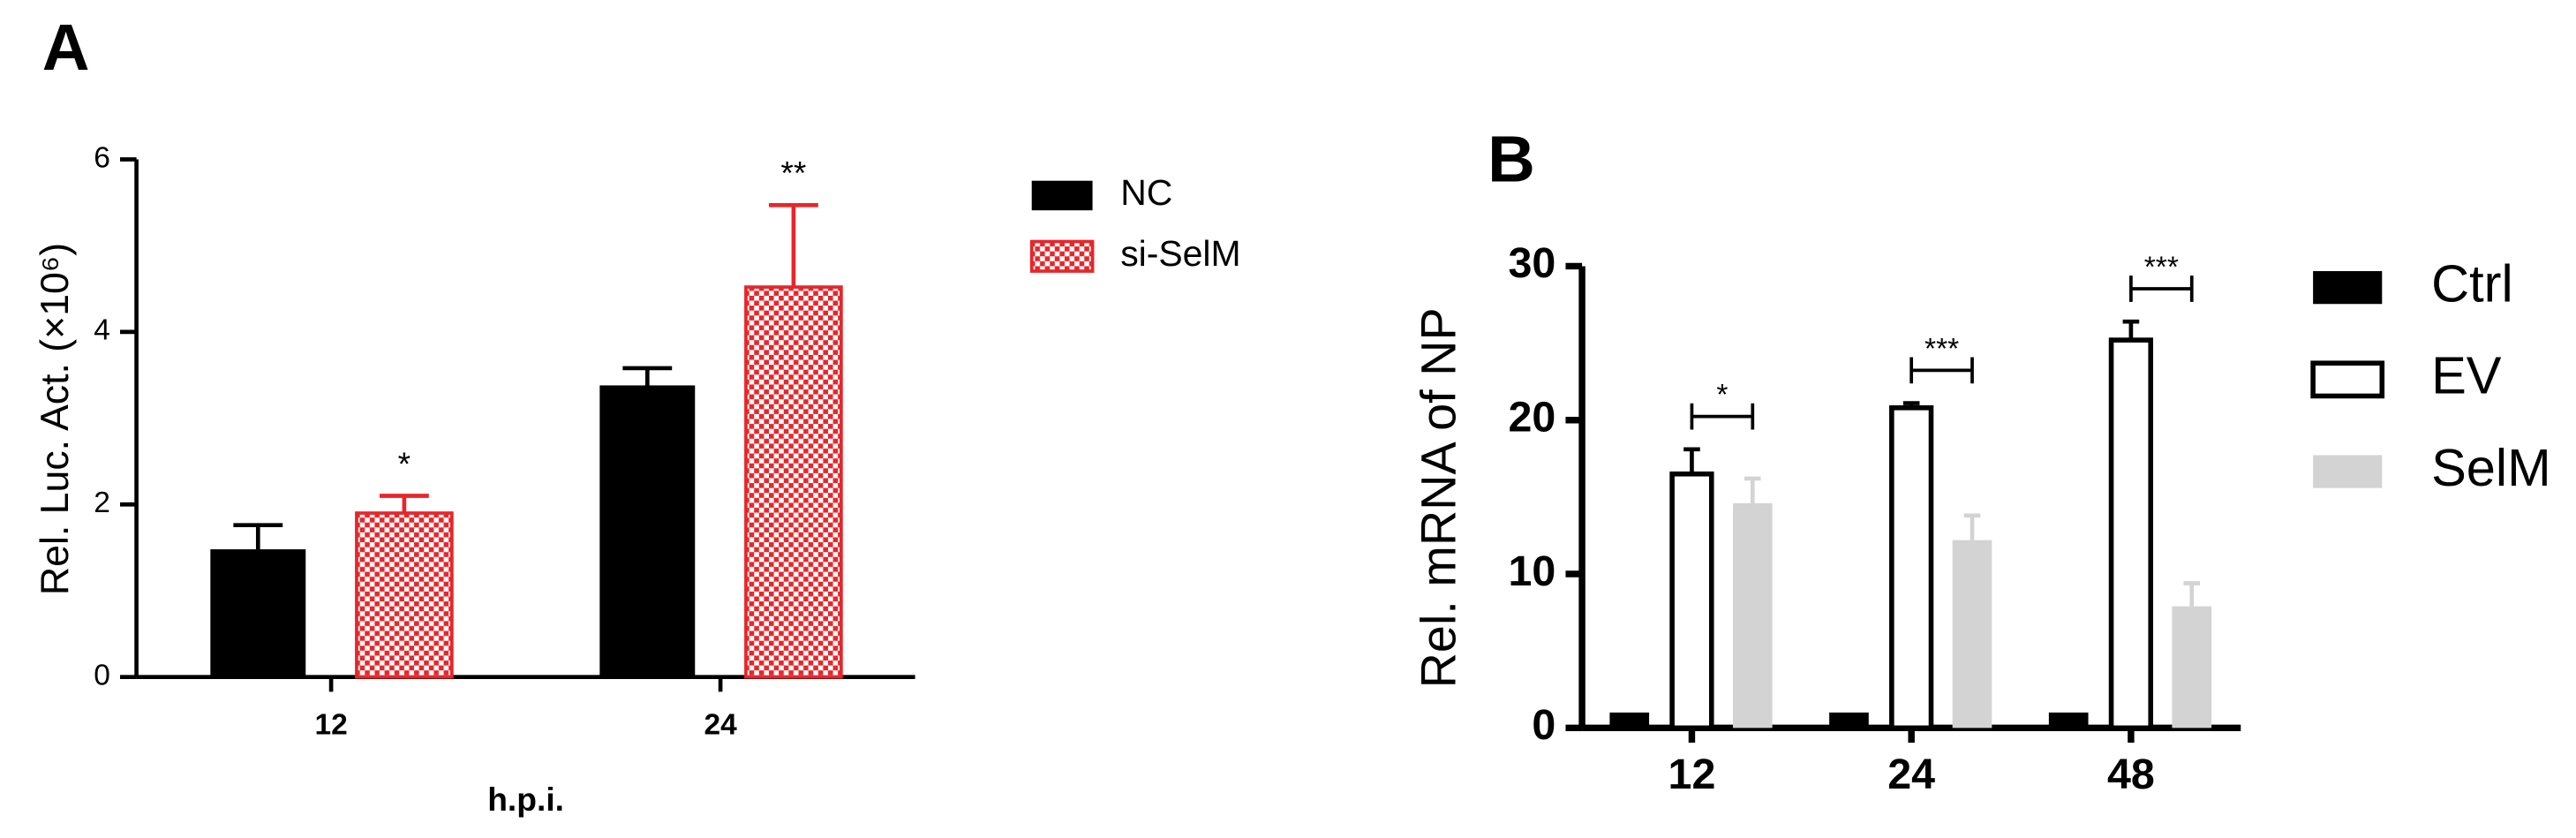 The image size is (2576, 838). I want to click on y-tick-label: 4, so click(102, 330).